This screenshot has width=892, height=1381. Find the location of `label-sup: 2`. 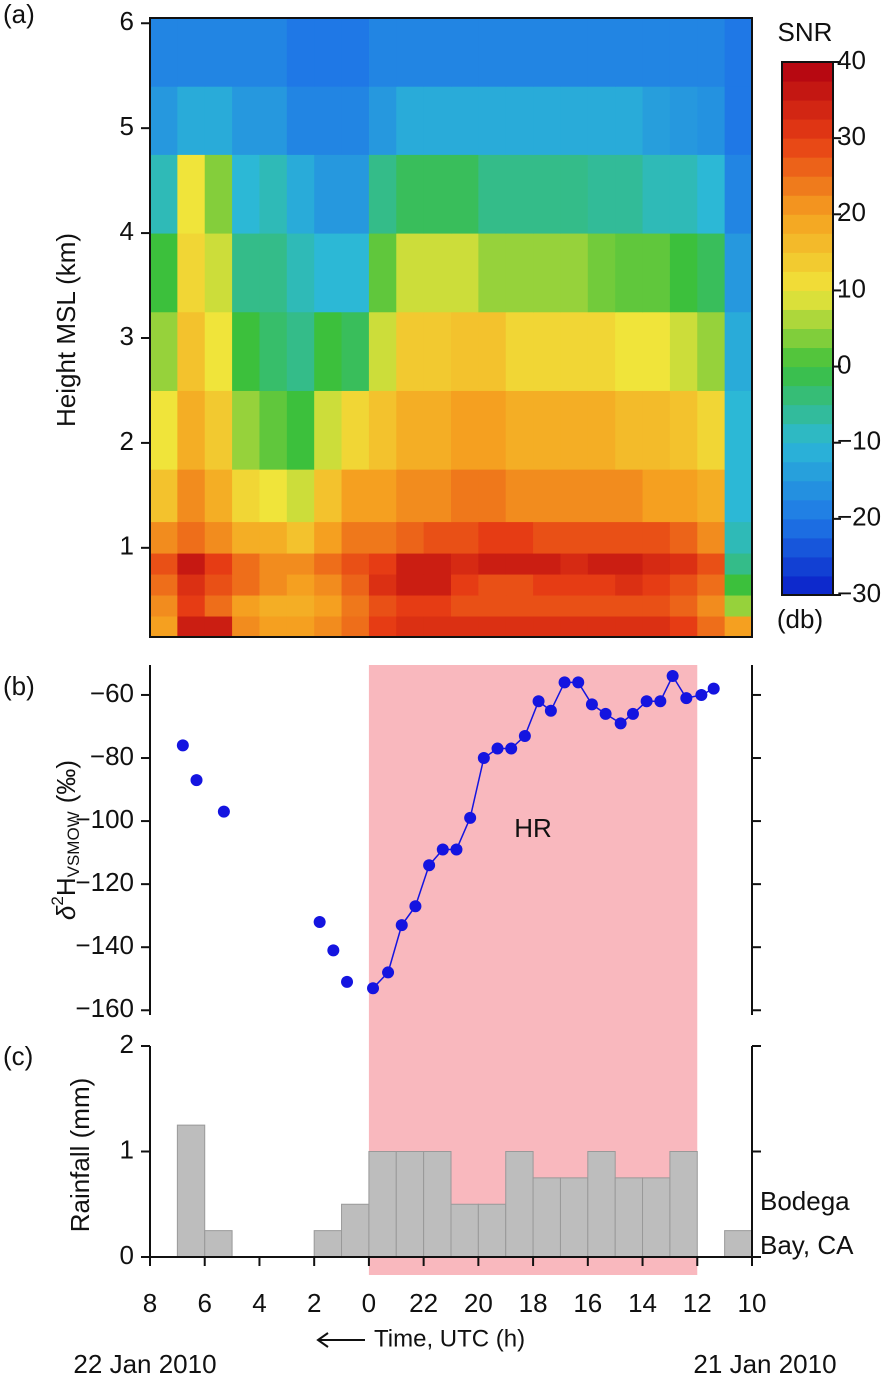

label-sup: 2 is located at coordinates (57, 900).